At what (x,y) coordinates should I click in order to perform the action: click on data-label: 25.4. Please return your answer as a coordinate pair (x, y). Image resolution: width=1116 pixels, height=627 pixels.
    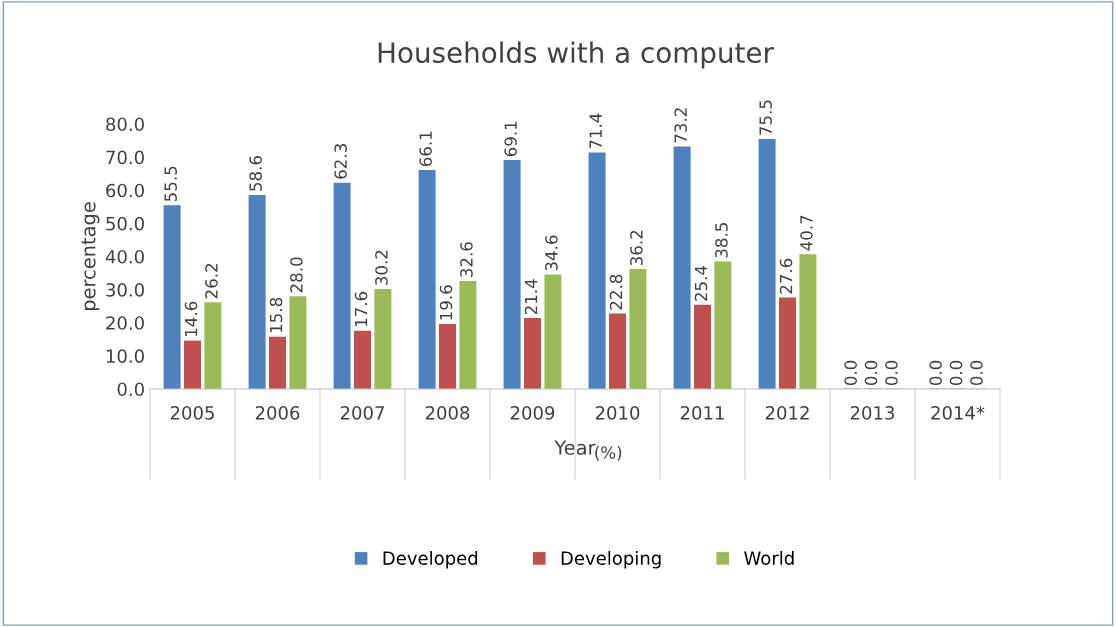
    Looking at the image, I should click on (701, 283).